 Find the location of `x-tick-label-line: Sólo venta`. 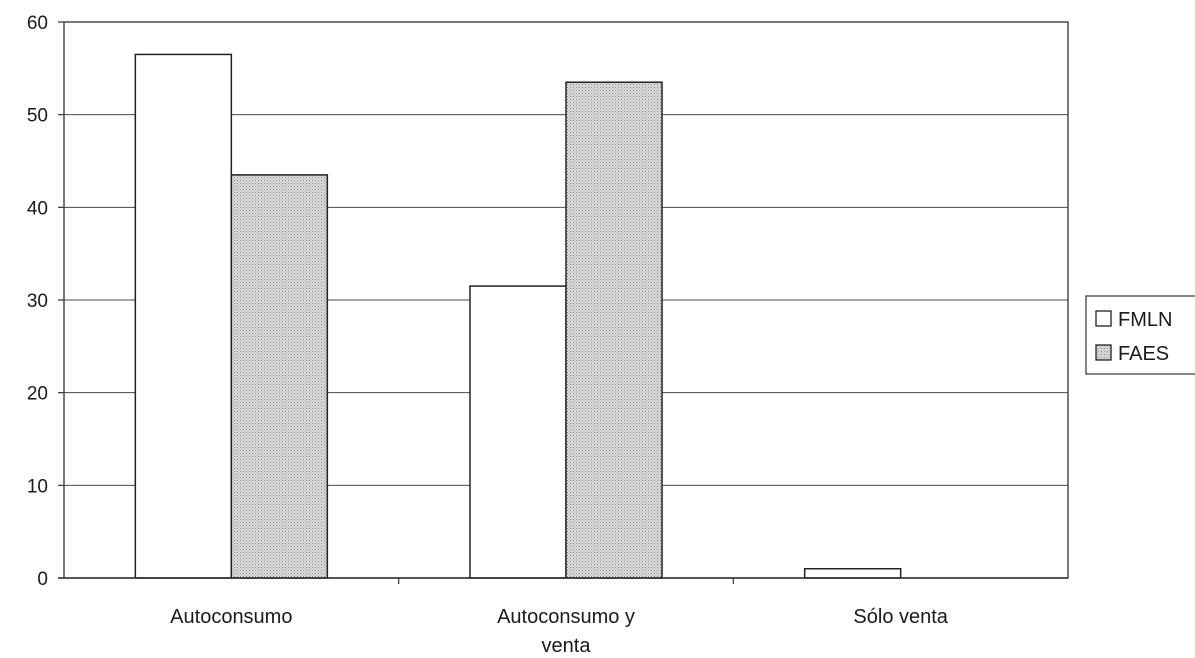

x-tick-label-line: Sólo venta is located at coordinates (900, 617).